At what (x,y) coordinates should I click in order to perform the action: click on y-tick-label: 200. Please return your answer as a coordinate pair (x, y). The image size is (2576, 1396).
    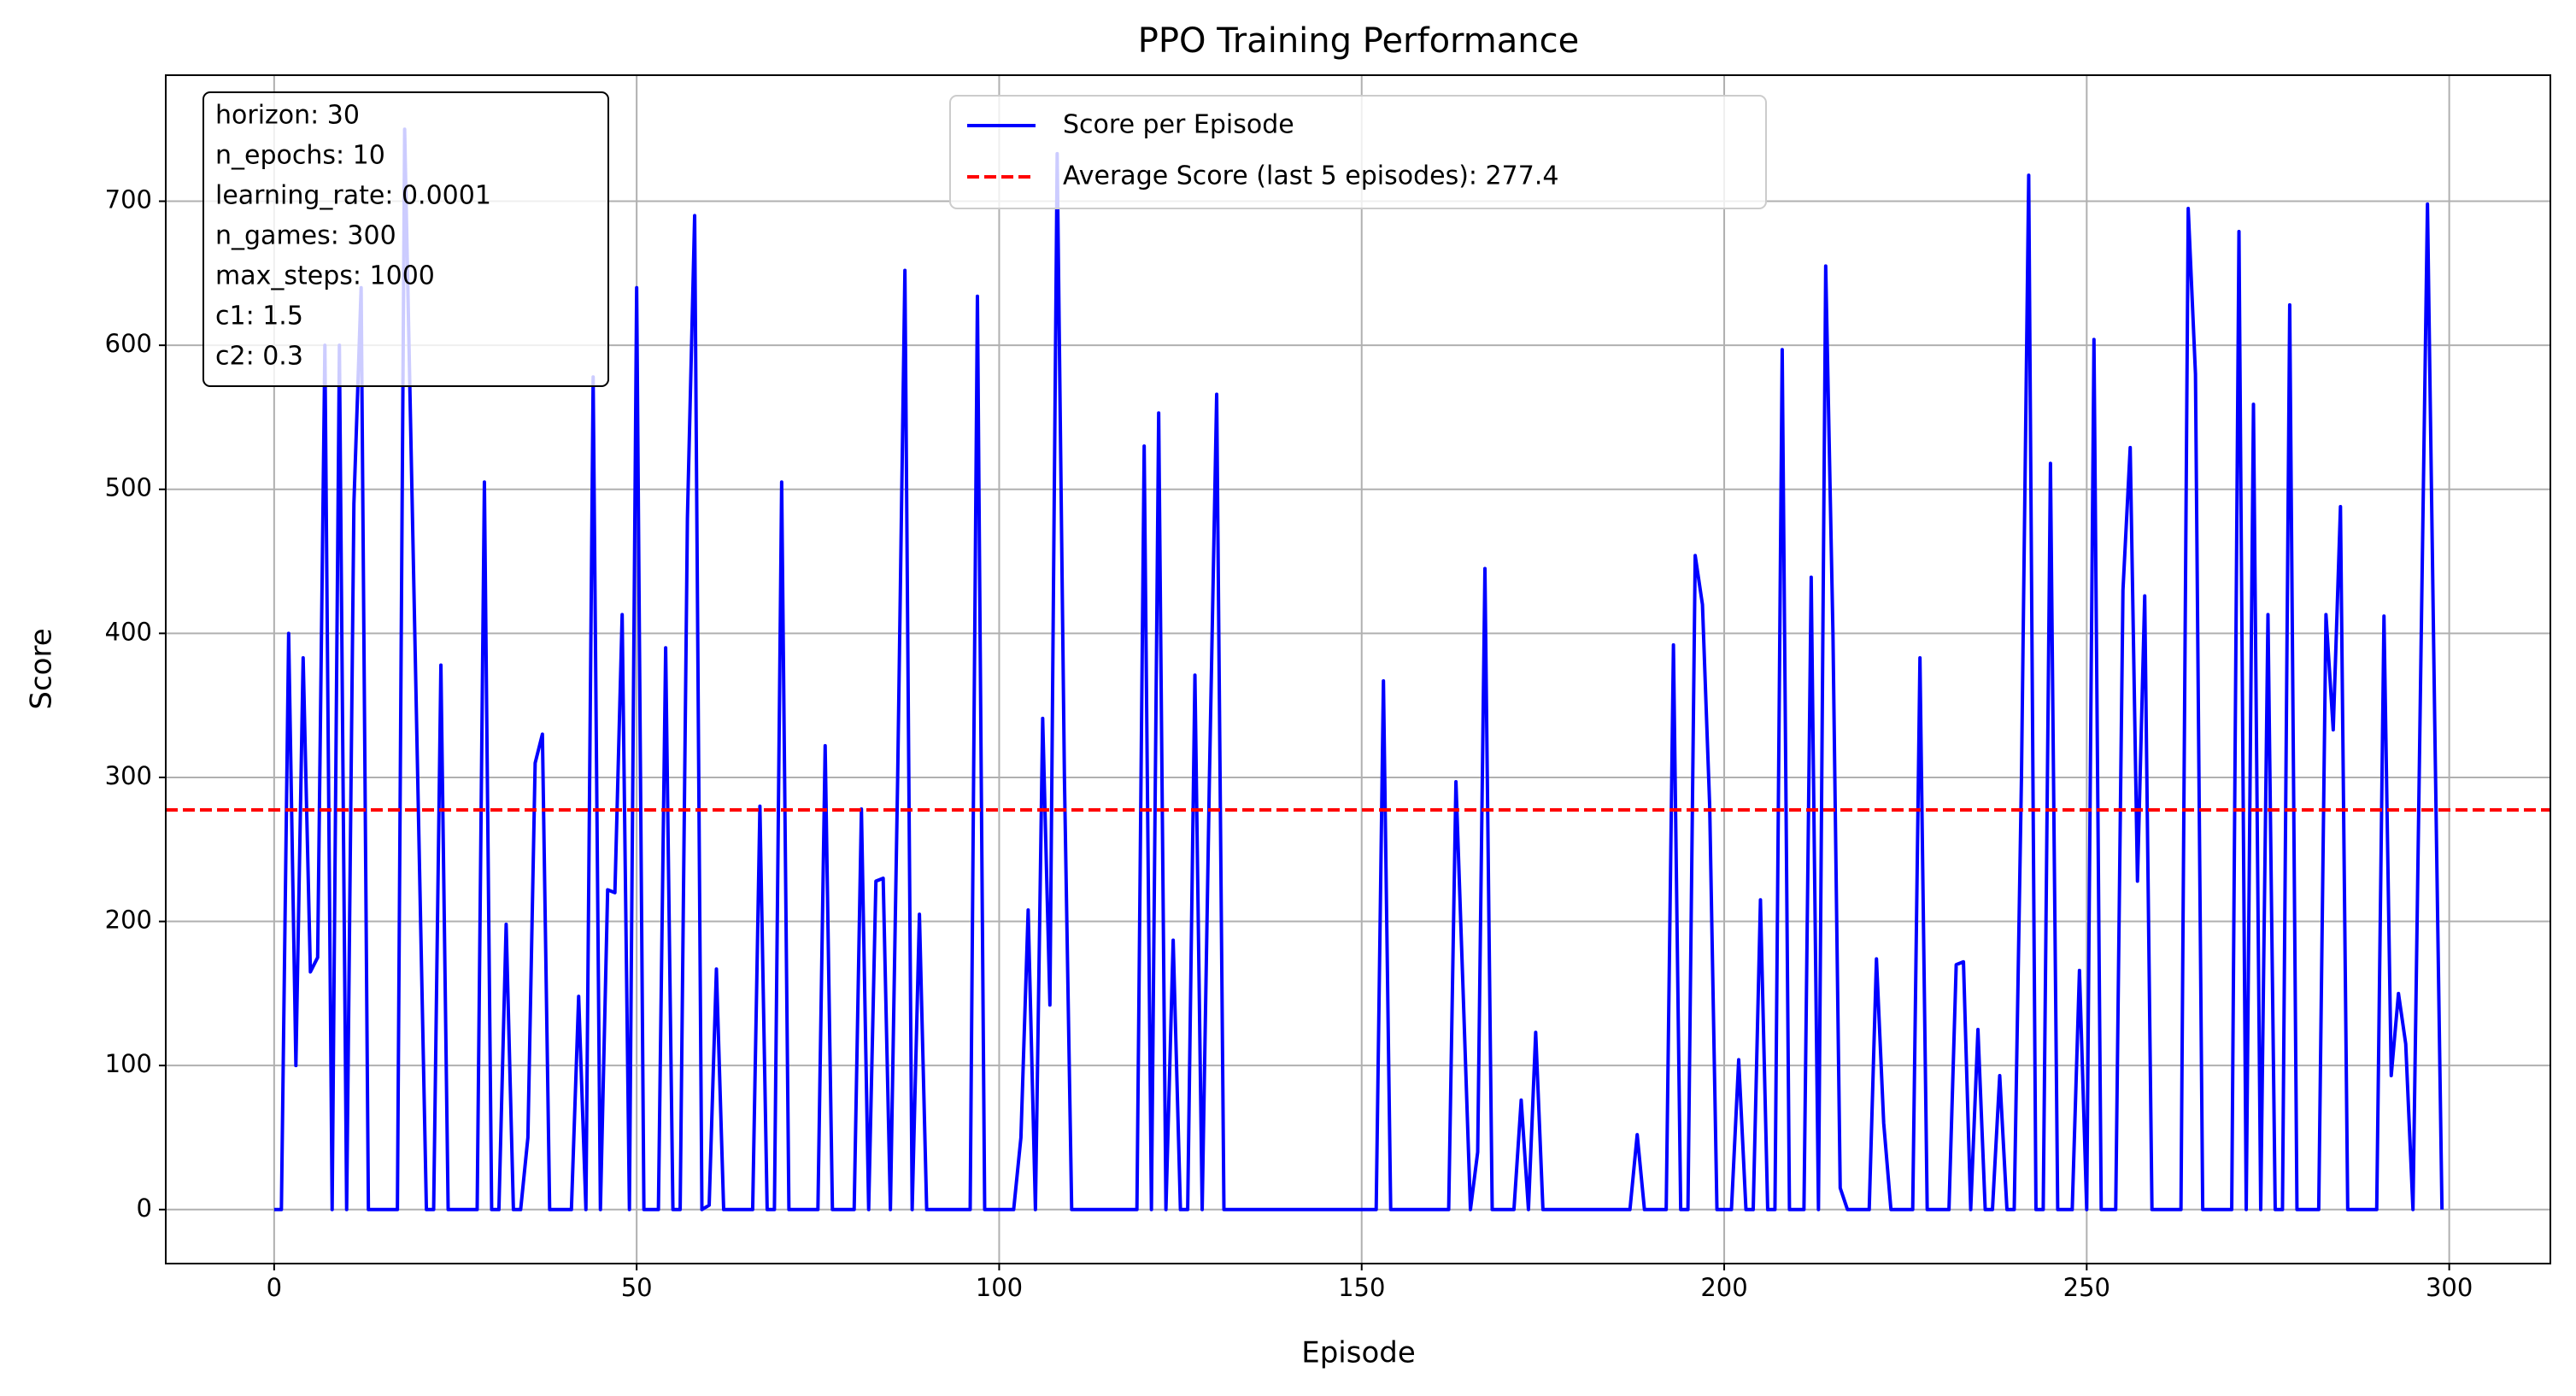
    Looking at the image, I should click on (128, 920).